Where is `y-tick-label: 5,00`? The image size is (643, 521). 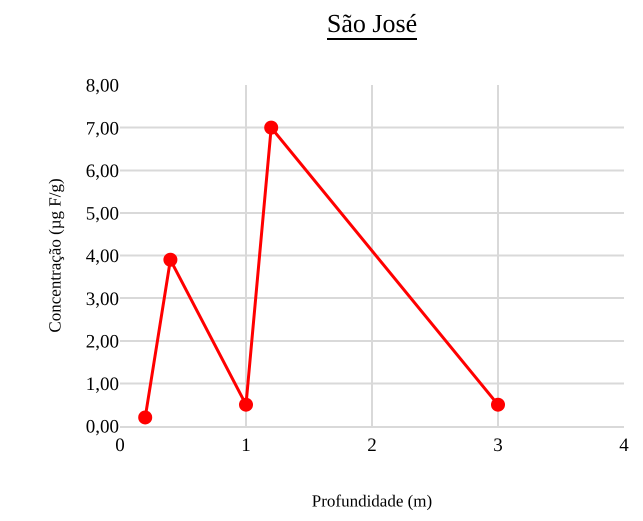
y-tick-label: 5,00 is located at coordinates (102, 214).